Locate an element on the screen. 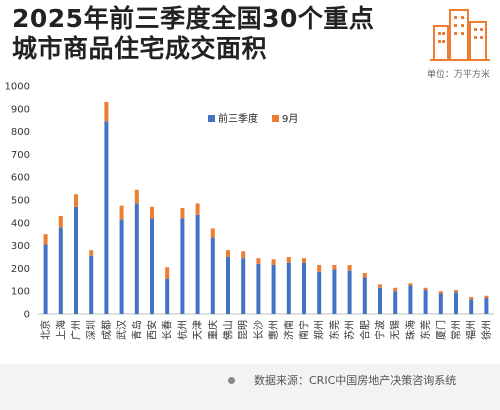  y-tick-label: 800 is located at coordinates (20, 132).